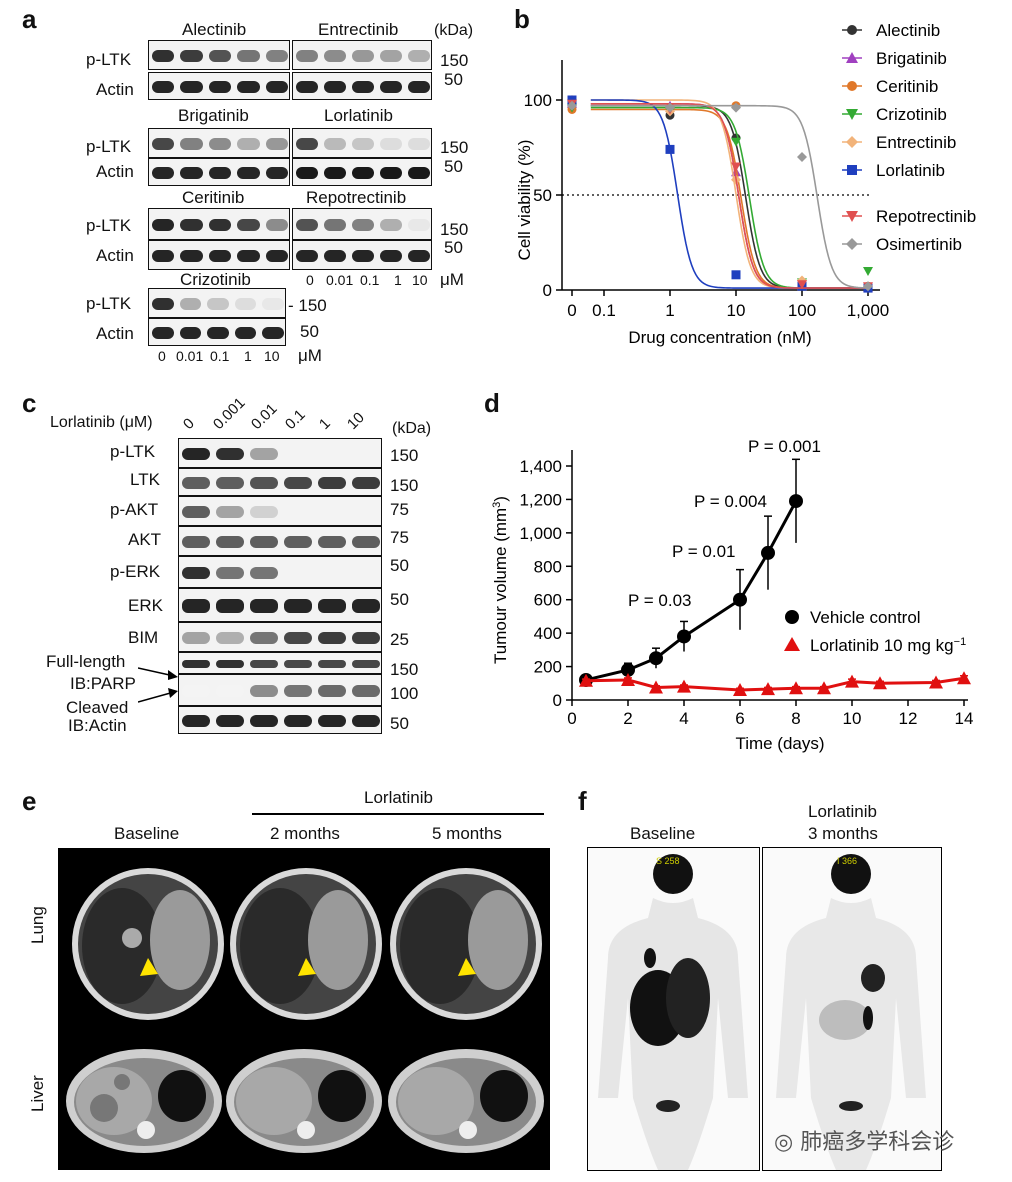  Describe the element at coordinates (775, 684) in the screenshot. I see `d-series-line` at that location.